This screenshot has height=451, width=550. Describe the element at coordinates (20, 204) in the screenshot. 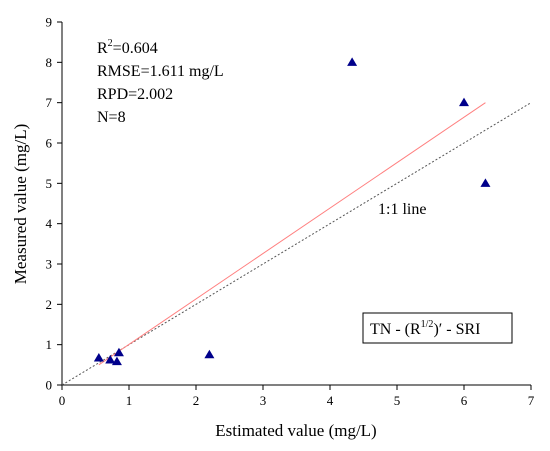

I see `y-axis-title: Measured value (mg/L)` at that location.